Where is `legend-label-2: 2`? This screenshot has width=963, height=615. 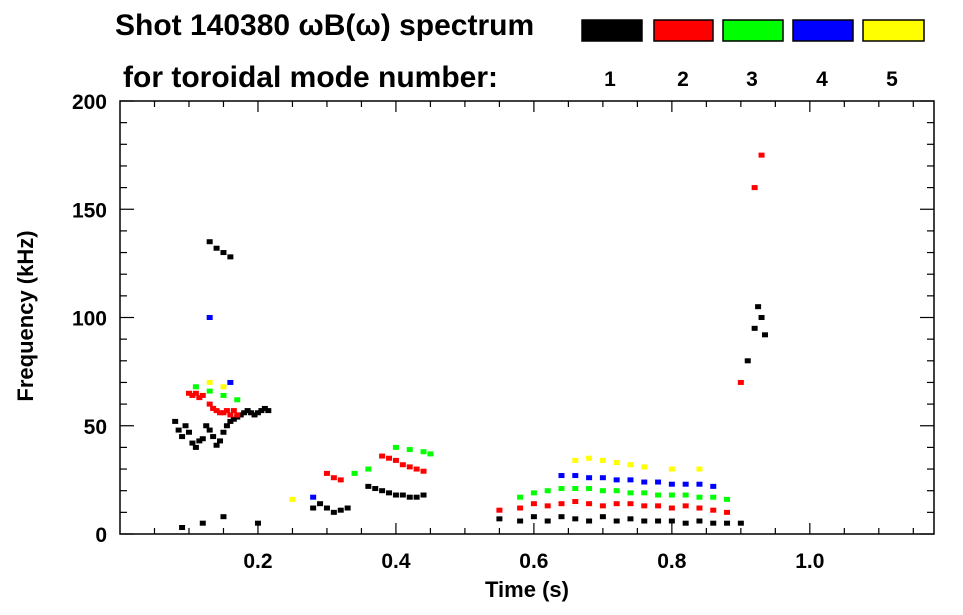
legend-label-2: 2 is located at coordinates (683, 79).